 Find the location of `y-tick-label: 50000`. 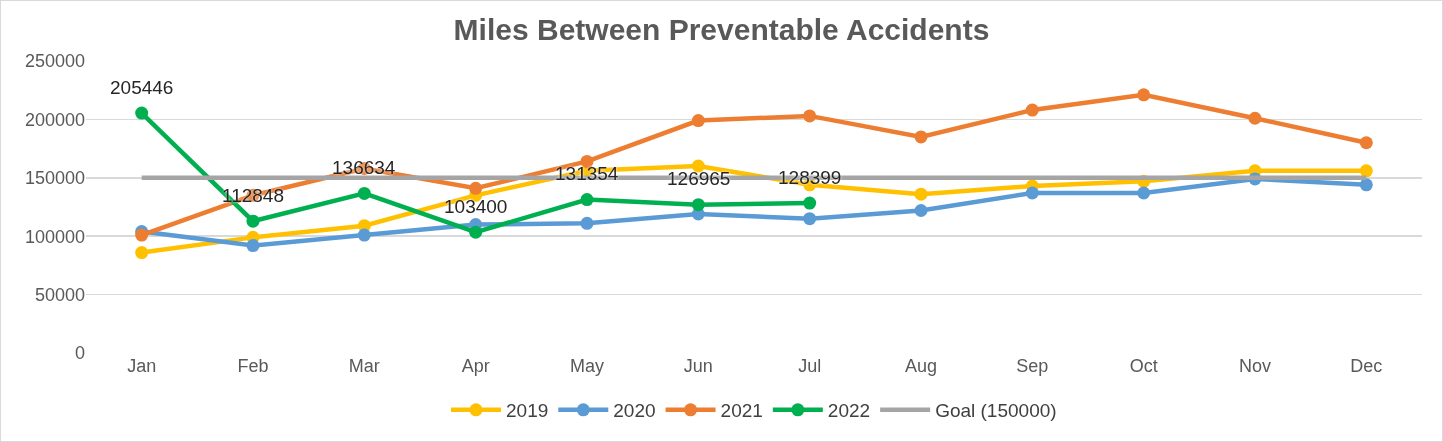

y-tick-label: 50000 is located at coordinates (59, 294).